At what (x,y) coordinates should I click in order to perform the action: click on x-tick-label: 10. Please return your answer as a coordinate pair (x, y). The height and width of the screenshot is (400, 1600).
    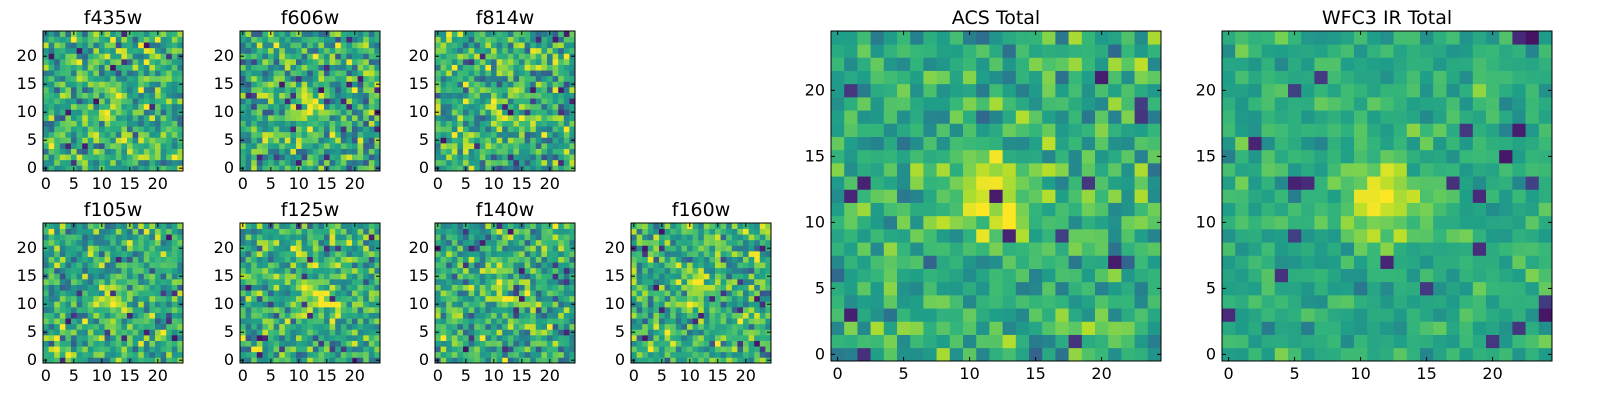
    Looking at the image, I should click on (299, 183).